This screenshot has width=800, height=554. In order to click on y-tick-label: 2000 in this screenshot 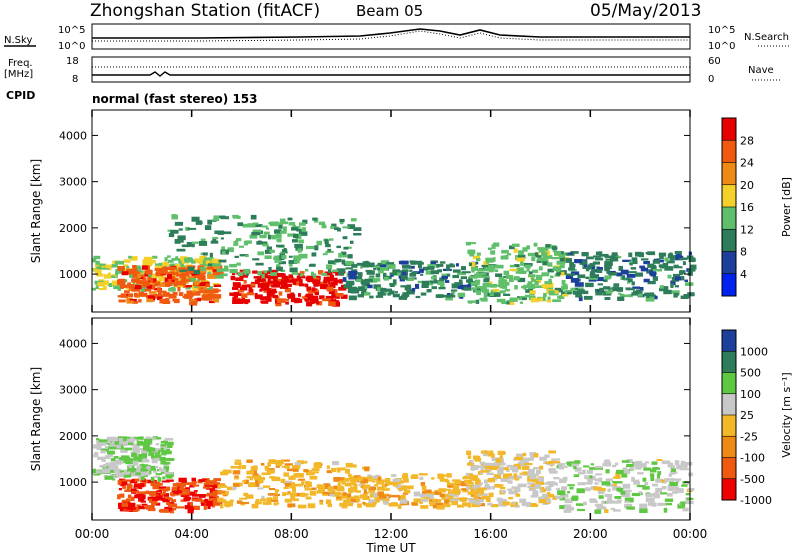, I will do `click(73, 436)`.